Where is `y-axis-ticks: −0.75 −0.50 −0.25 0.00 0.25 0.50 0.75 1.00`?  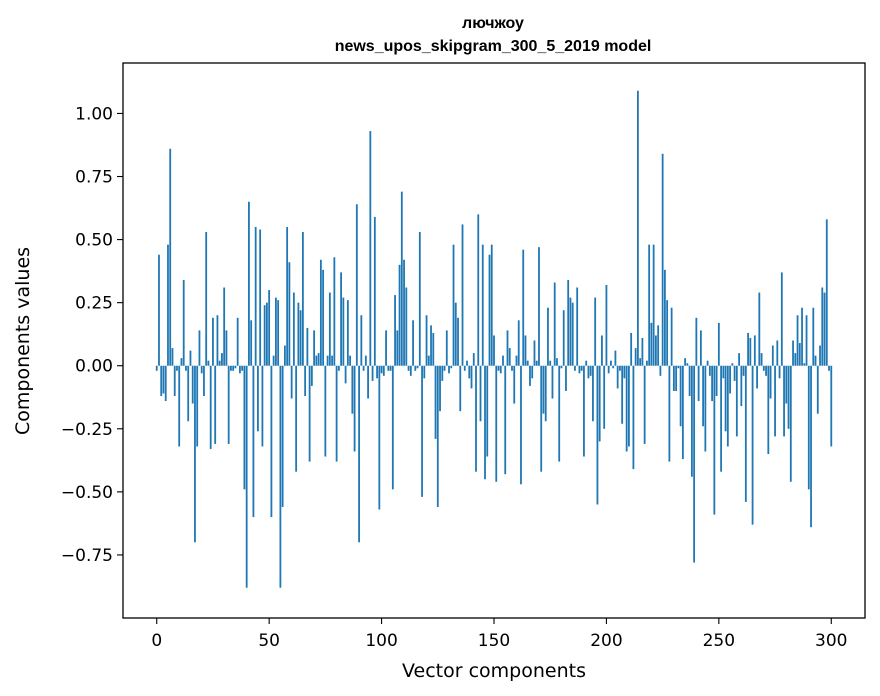
y-axis-ticks: −0.75 −0.50 −0.25 0.00 0.25 0.50 0.75 1.00 is located at coordinates (92, 335).